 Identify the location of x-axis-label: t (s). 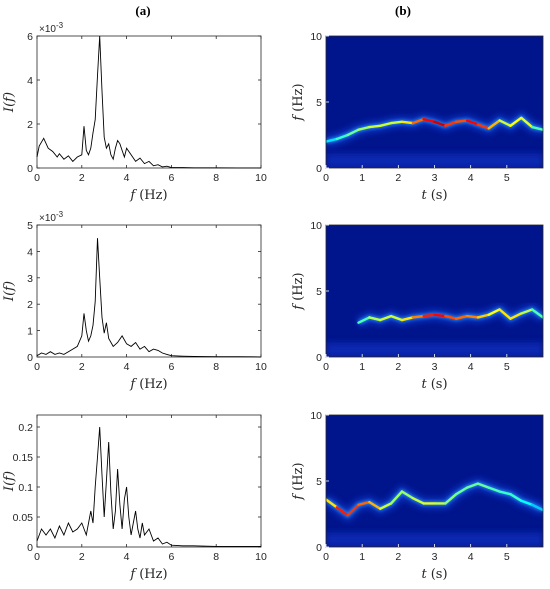
(434, 574).